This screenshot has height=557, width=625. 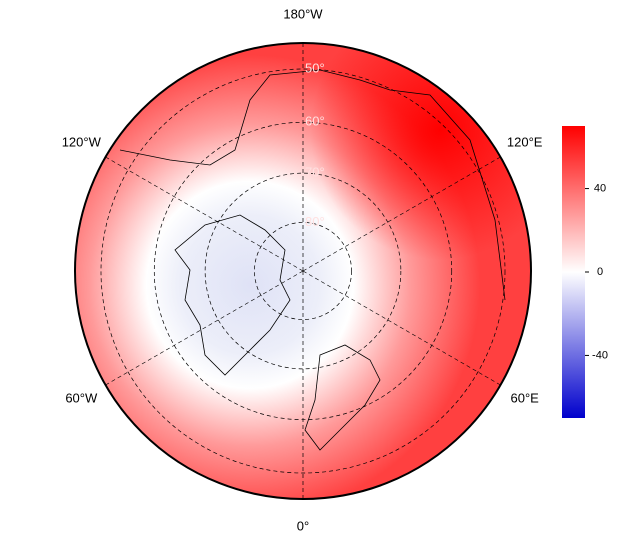 What do you see at coordinates (600, 188) in the screenshot?
I see `colorbar-tick-label: 40` at bounding box center [600, 188].